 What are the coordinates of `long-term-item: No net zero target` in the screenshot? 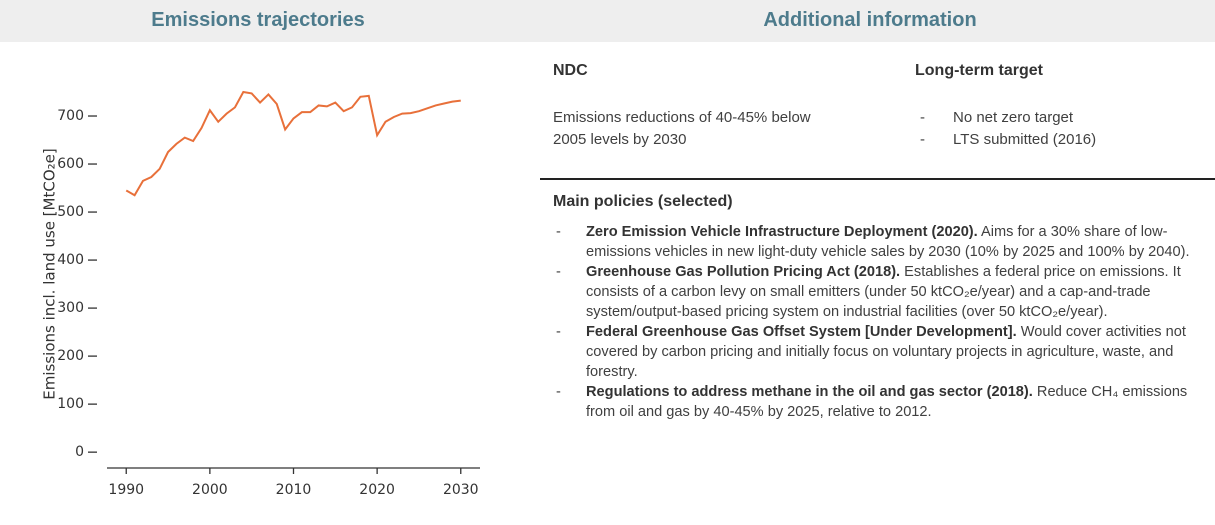 It's located at (1005, 118).